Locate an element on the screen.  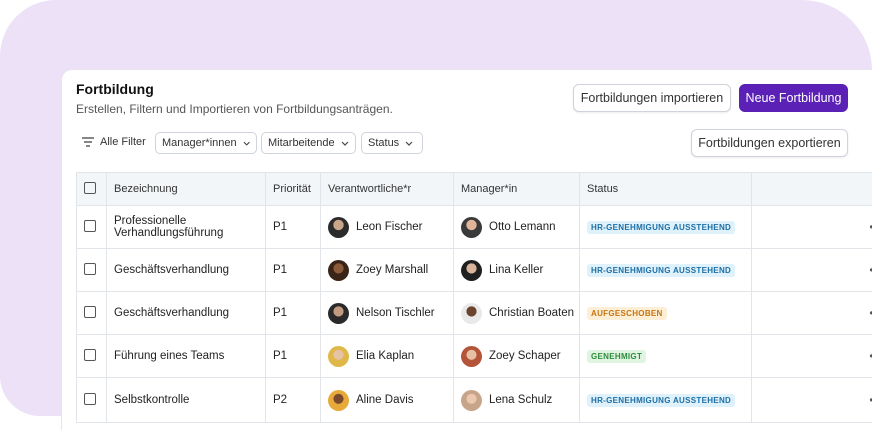
owner-name: Aline Davis is located at coordinates (385, 400).